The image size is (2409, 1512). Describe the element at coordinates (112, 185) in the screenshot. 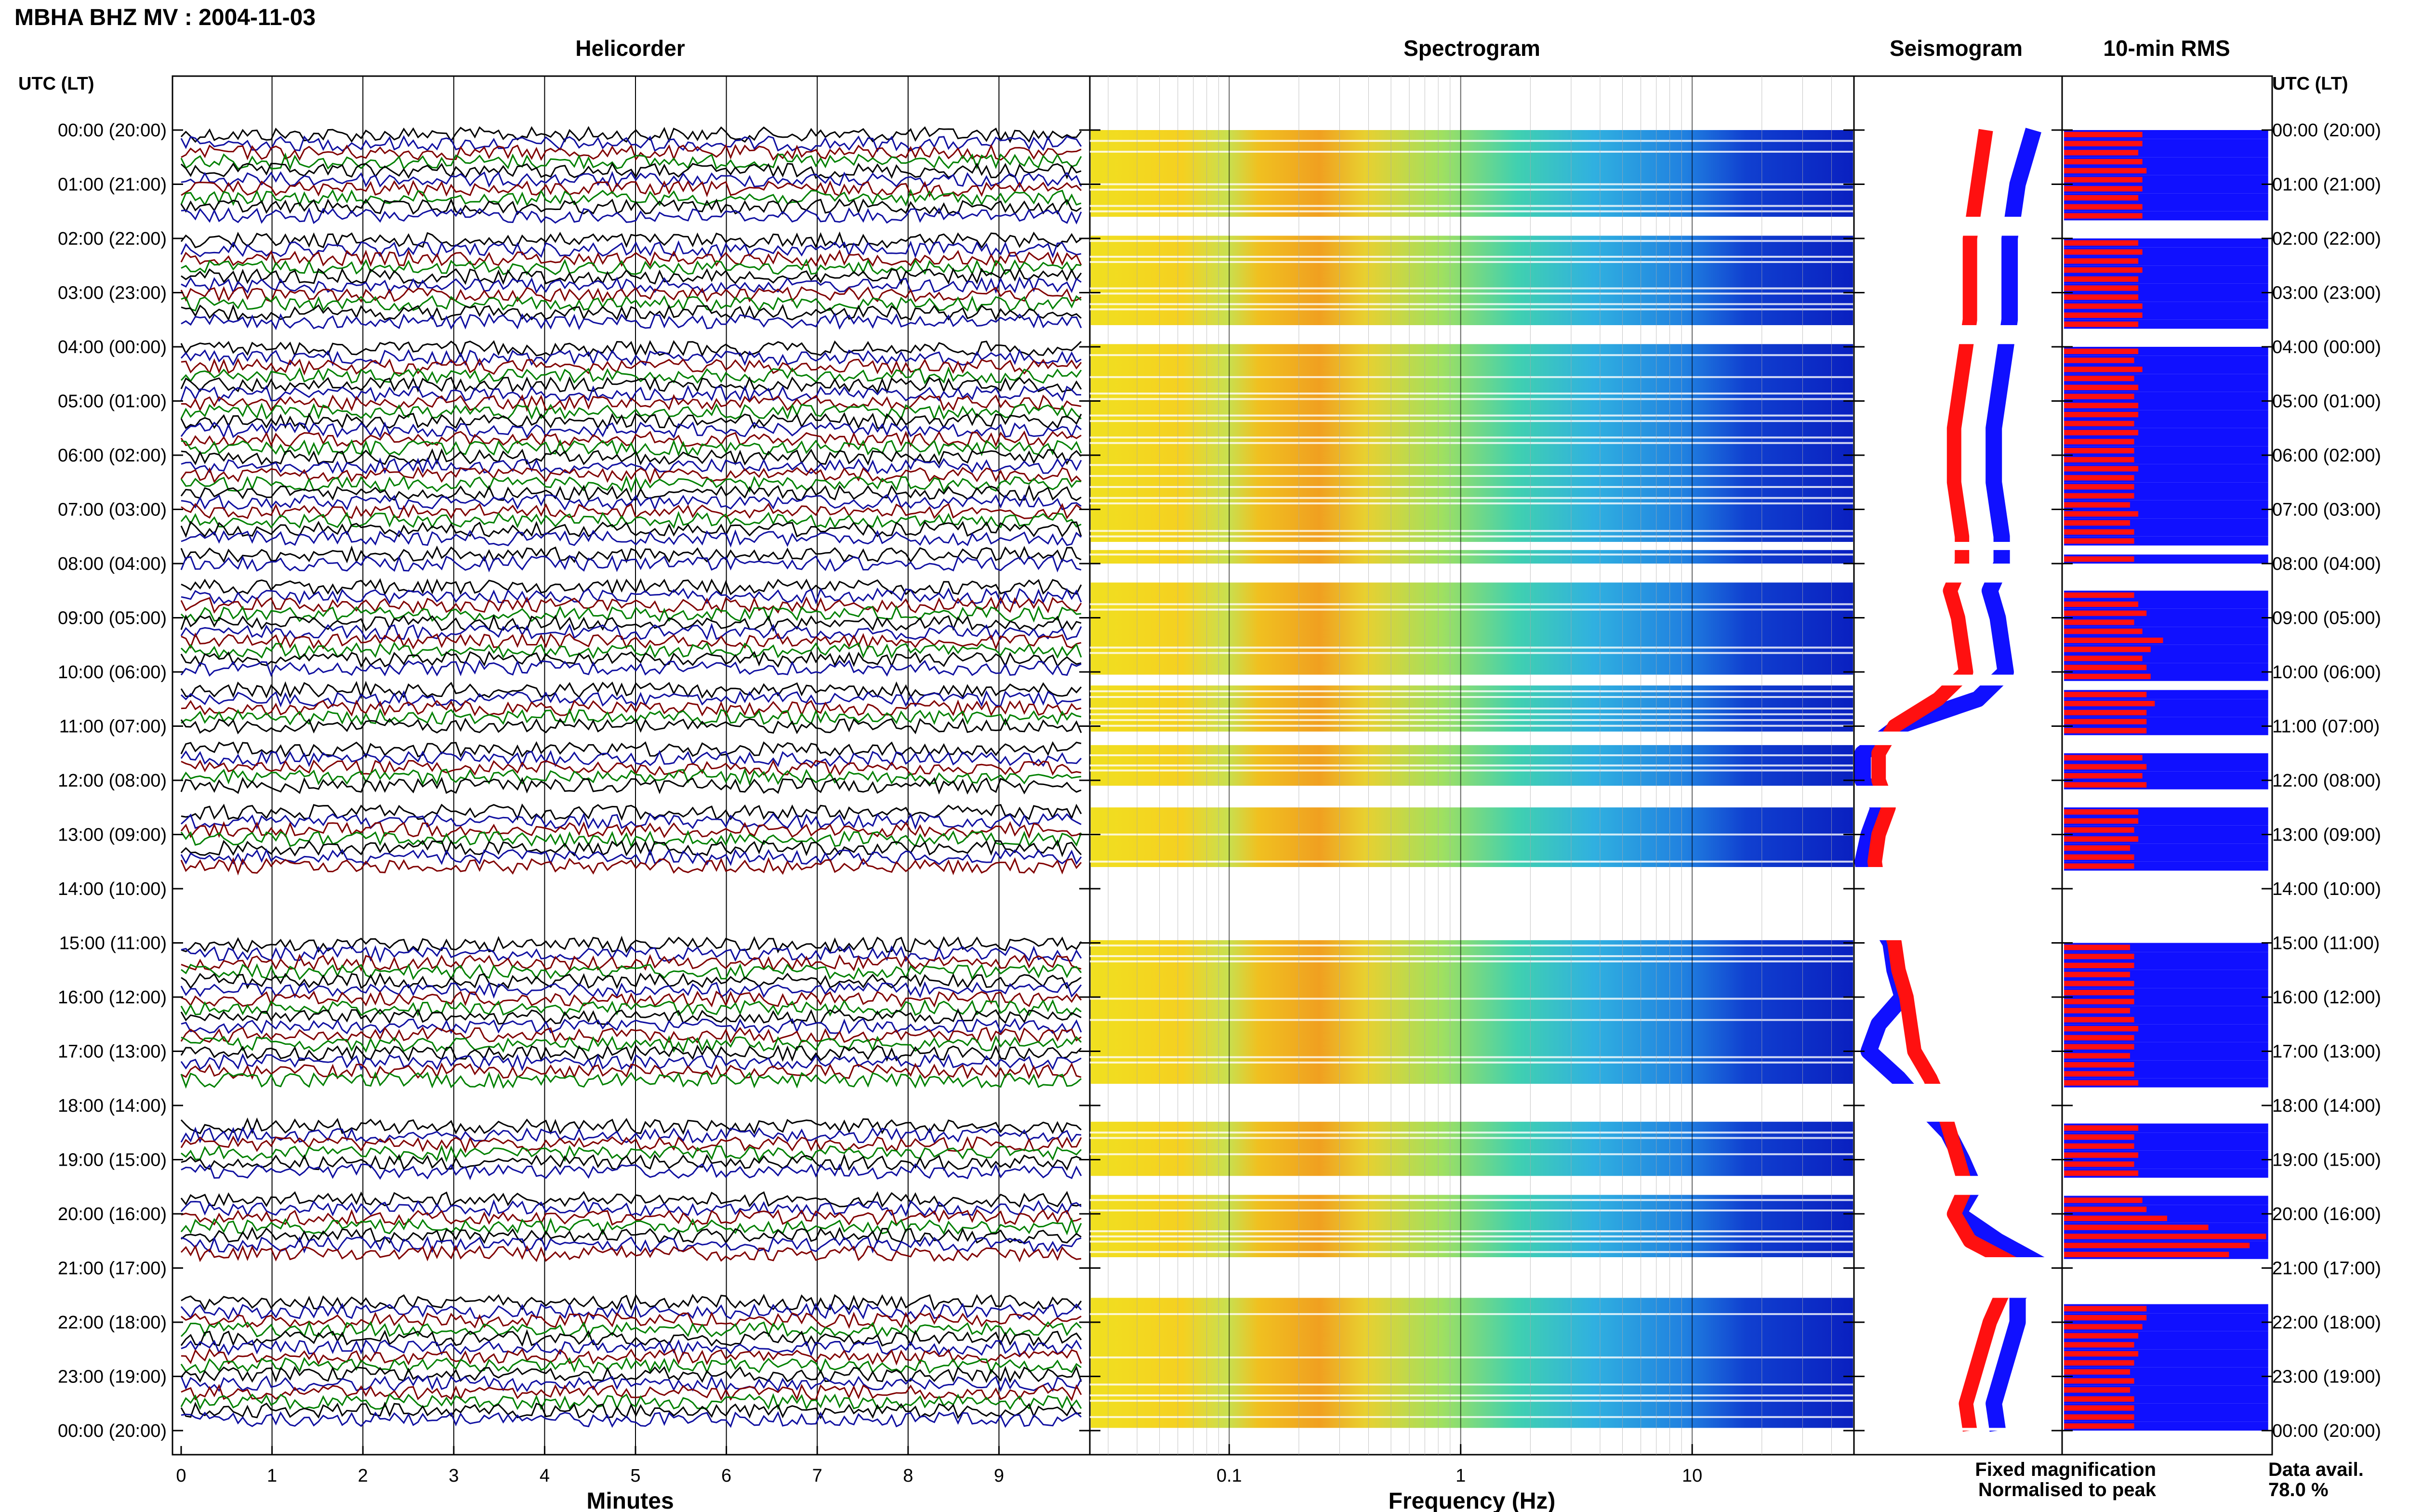

I see `time-tick-label-left: 01:00 (21:00)` at that location.